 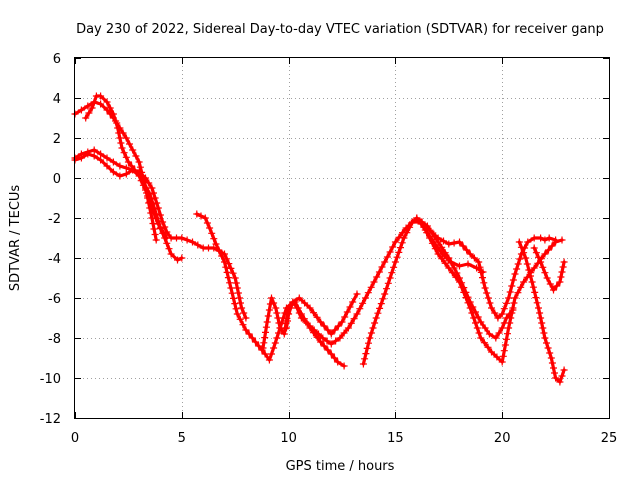 What do you see at coordinates (57, 139) in the screenshot?
I see `y-tick-label: 2` at bounding box center [57, 139].